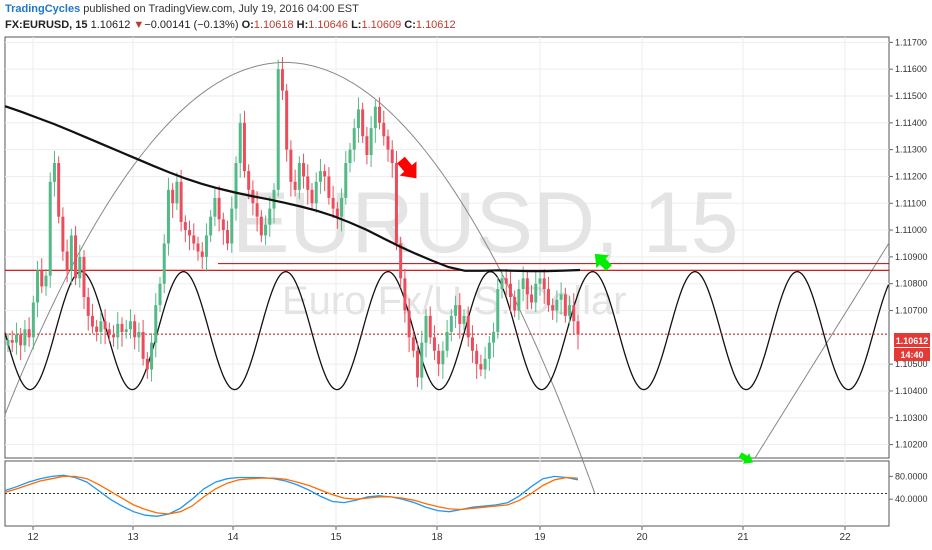  I want to click on stochastic-pane: 80.0000 40.0000, so click(466, 494).